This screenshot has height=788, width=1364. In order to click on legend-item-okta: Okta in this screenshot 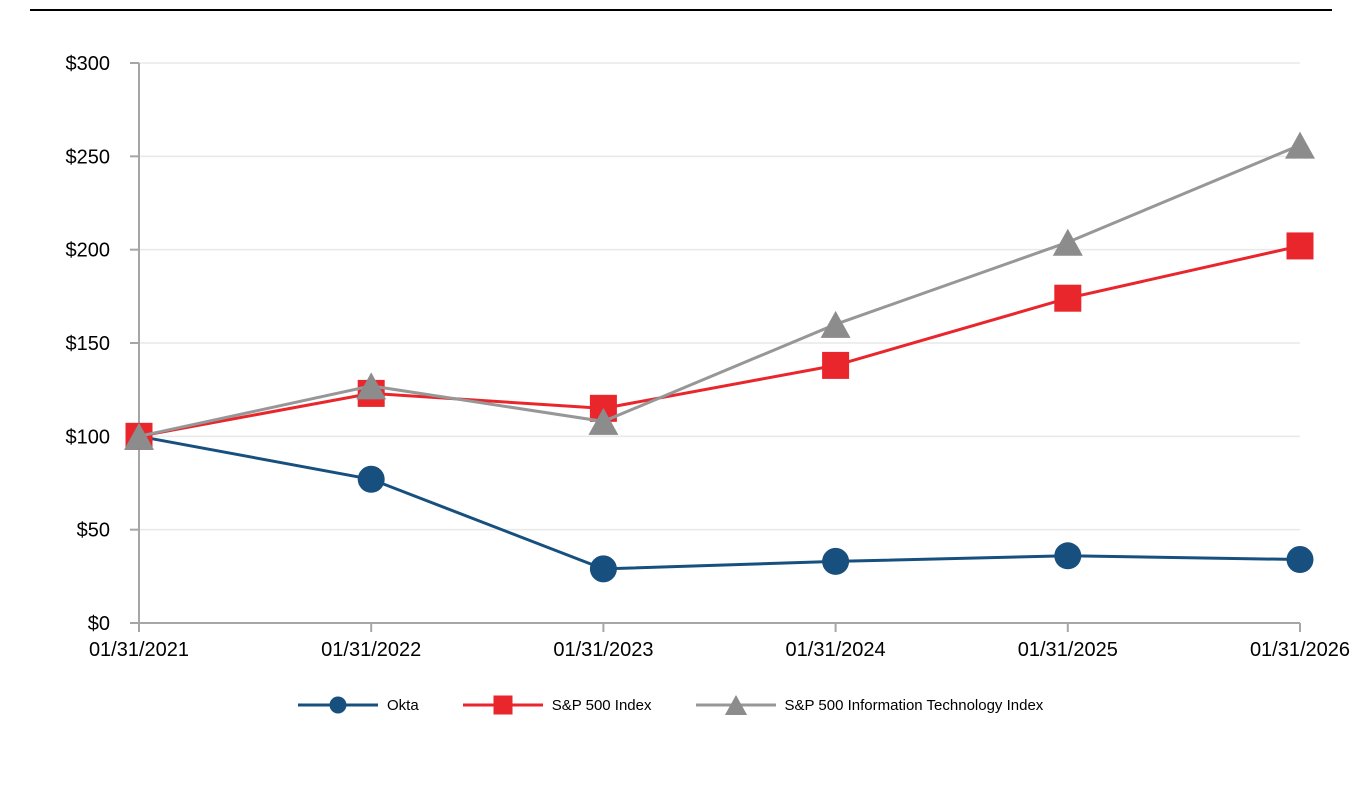, I will do `click(358, 705)`.